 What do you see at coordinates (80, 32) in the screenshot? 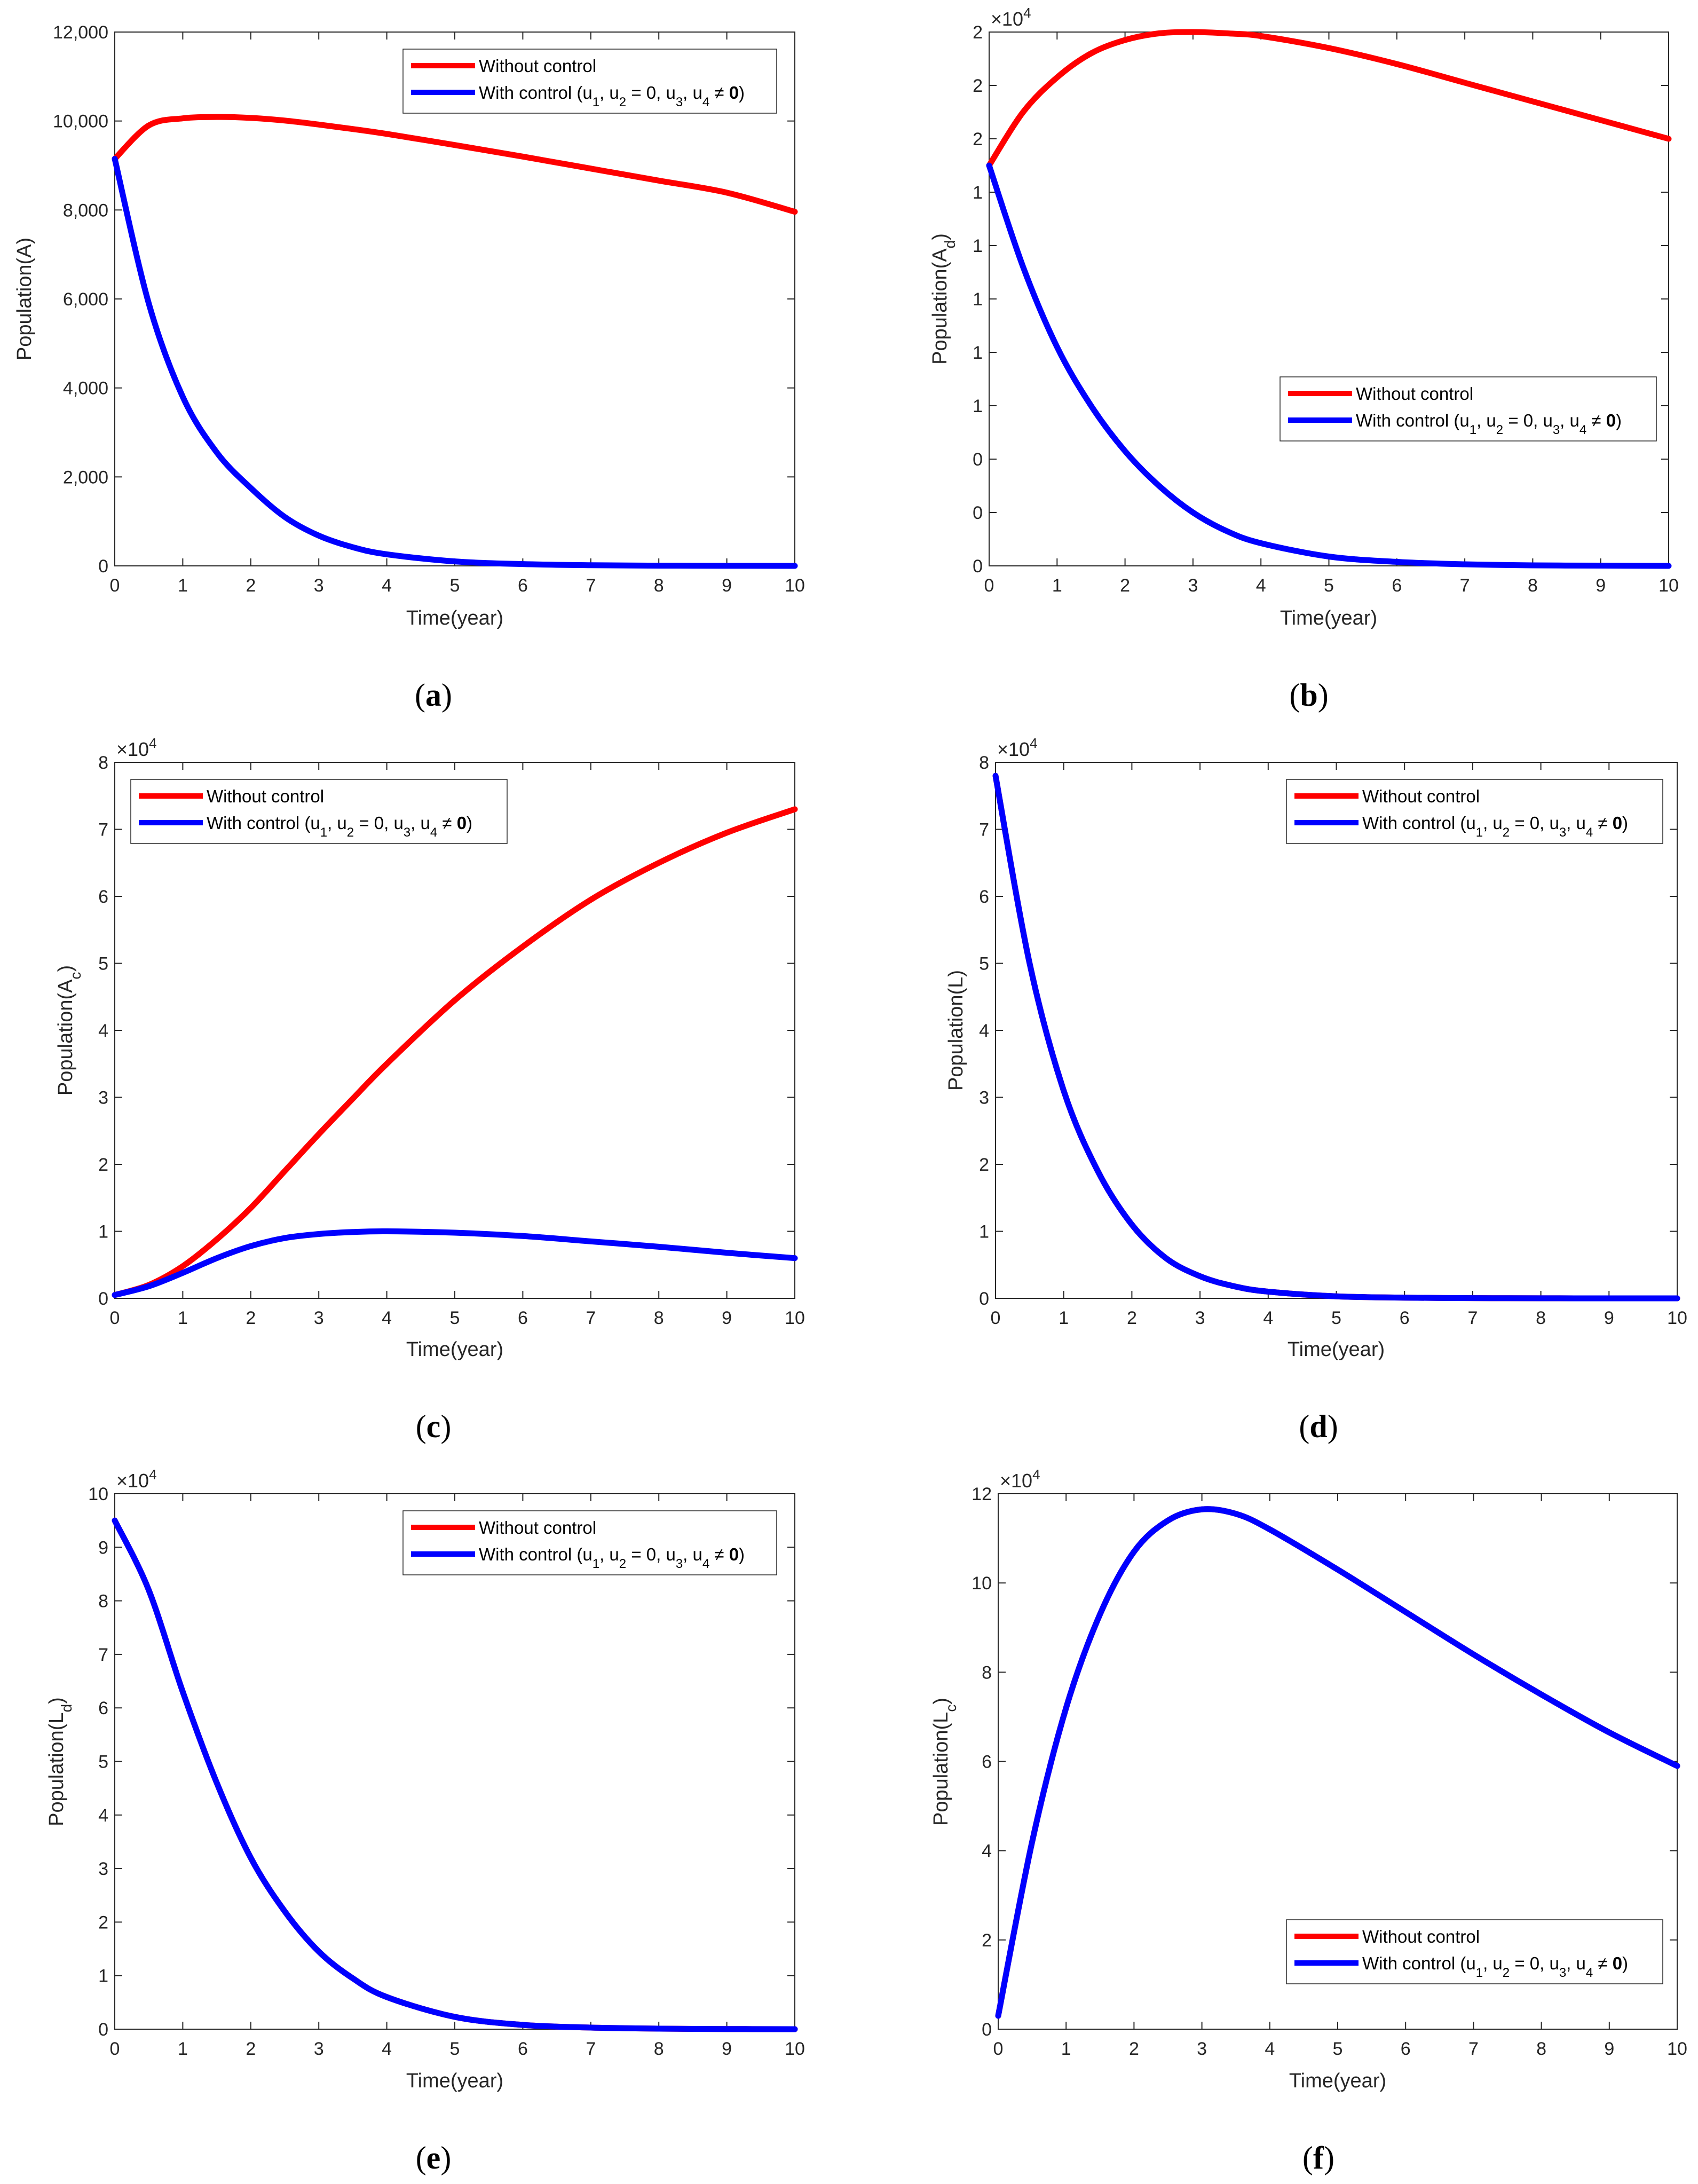
I see `y-tick-label: 12,000` at bounding box center [80, 32].